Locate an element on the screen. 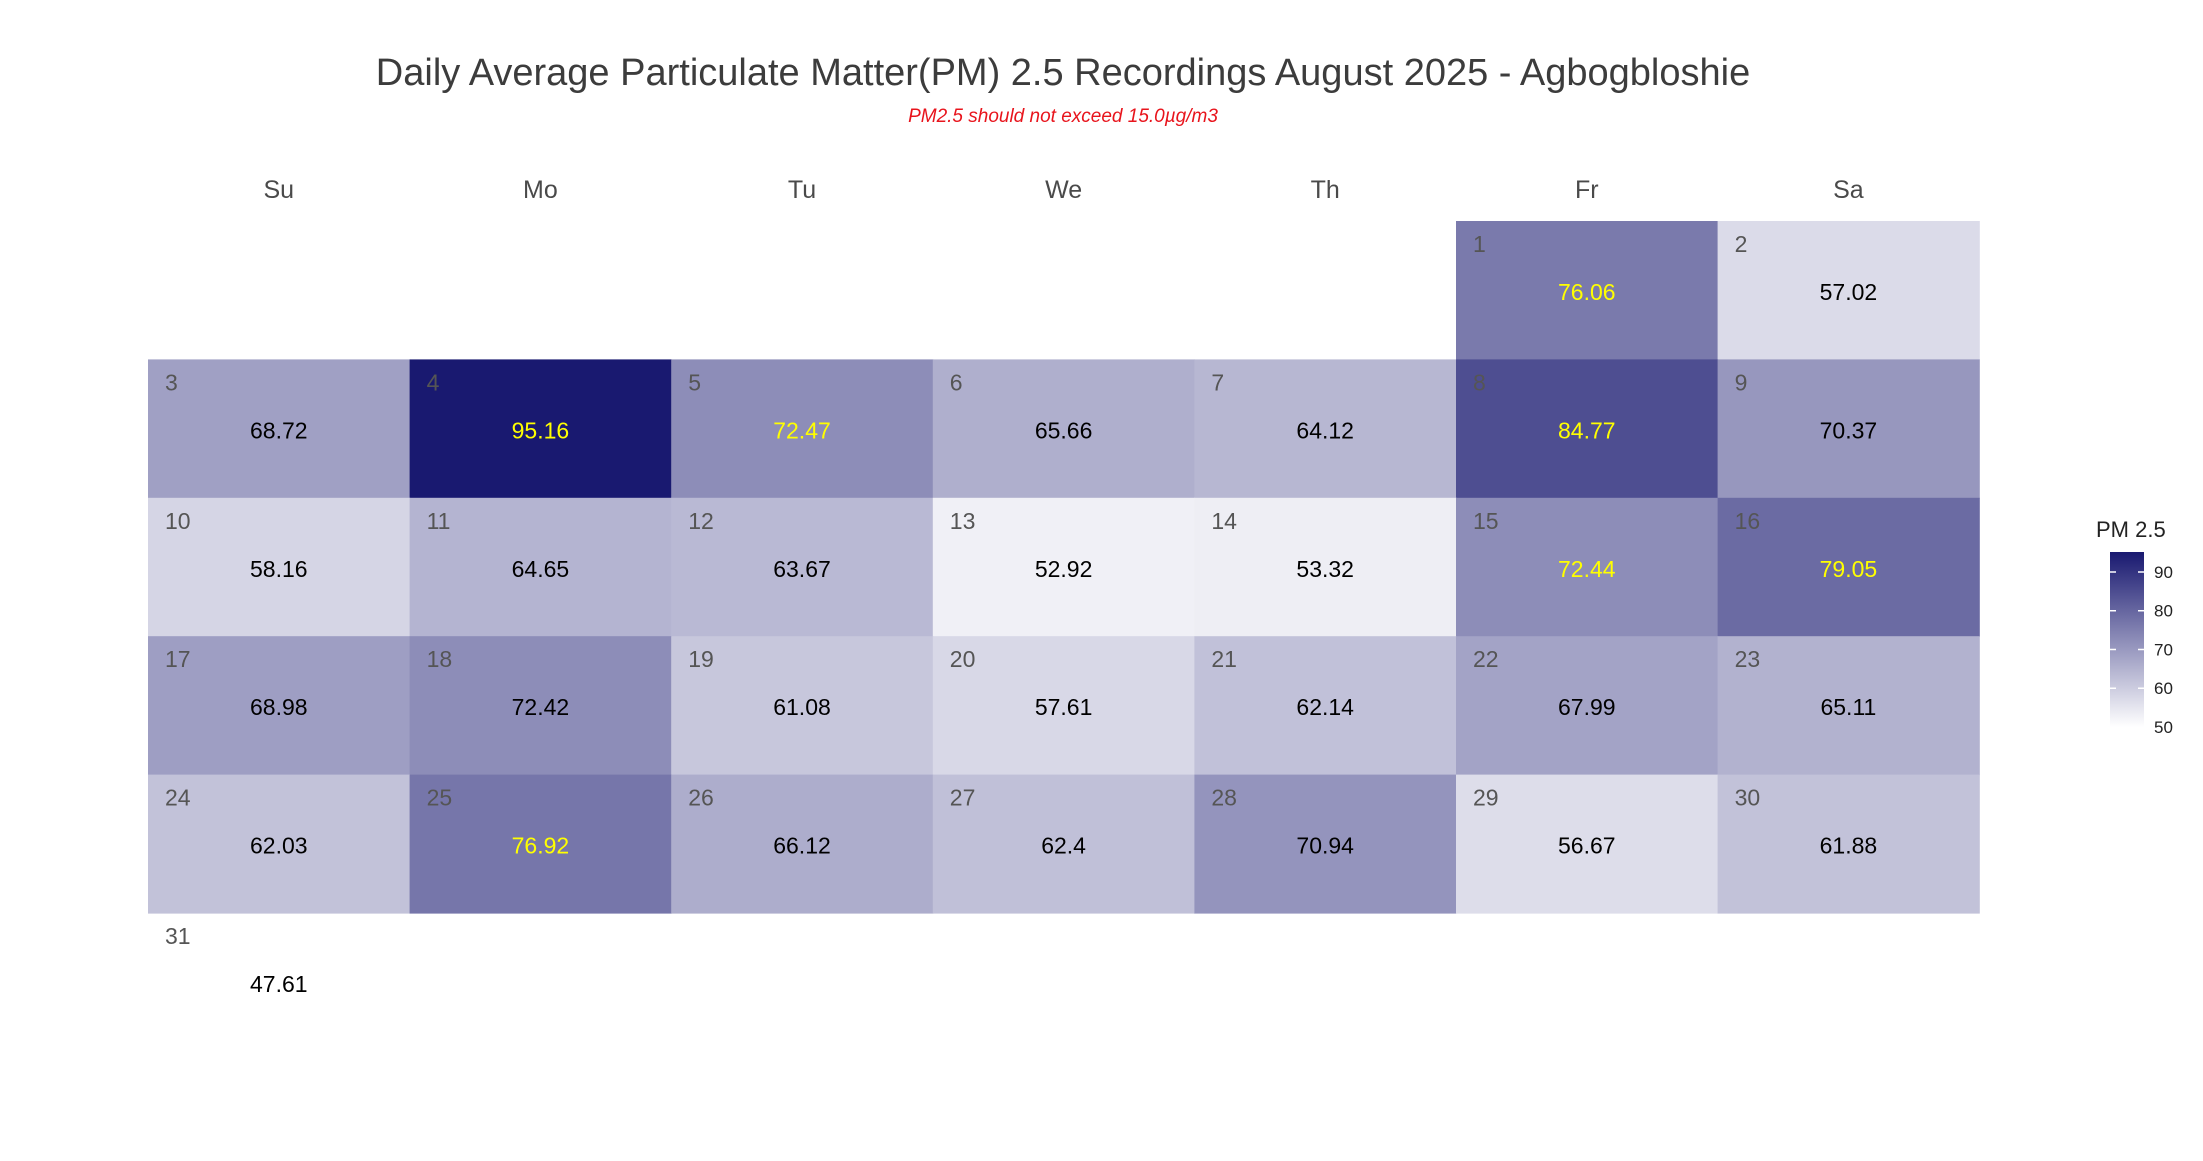 The width and height of the screenshot is (2203, 1161). day-cell: 29 56.67 is located at coordinates (1587, 844).